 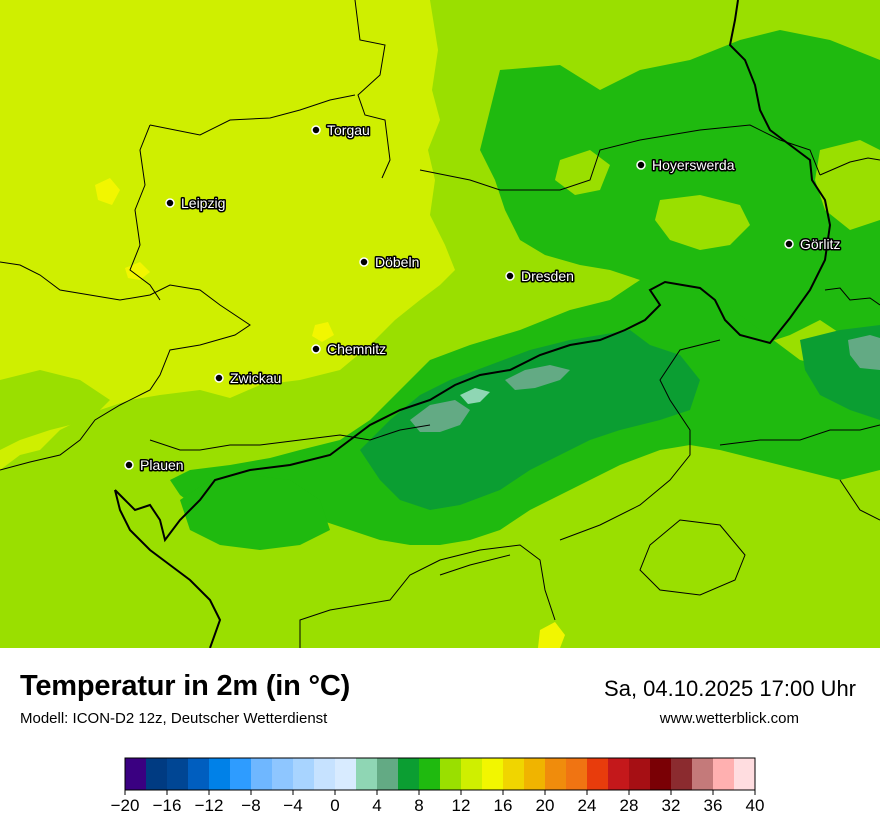 I want to click on legend-tick-label: 20, so click(x=545, y=805).